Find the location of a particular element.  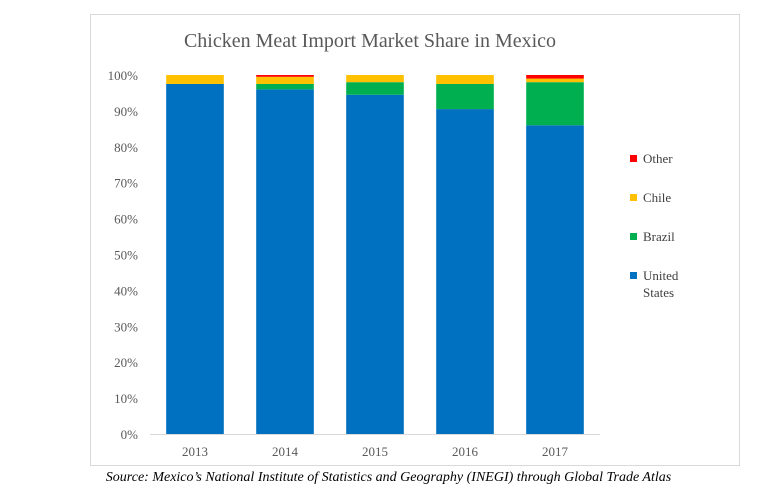

y-tick-label: 40% is located at coordinates (126, 290).